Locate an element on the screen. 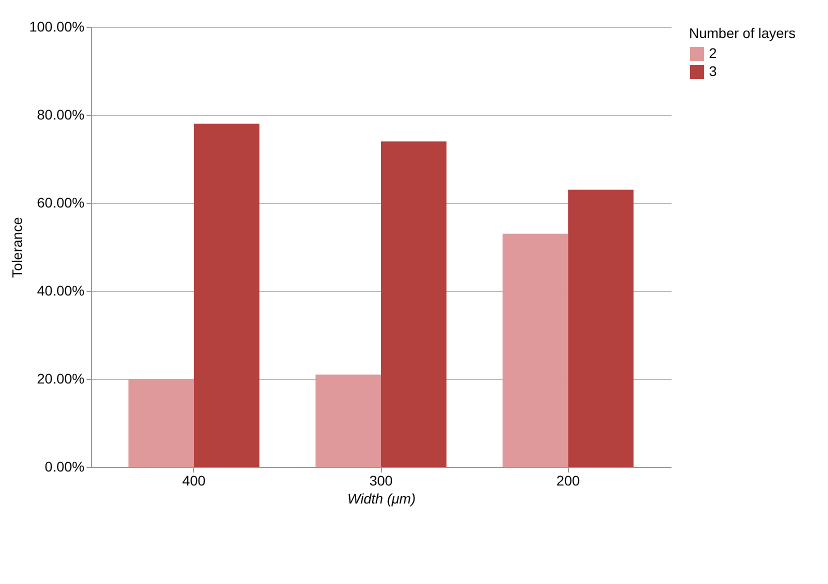 The height and width of the screenshot is (584, 828). x-tick-label: 200 is located at coordinates (568, 480).